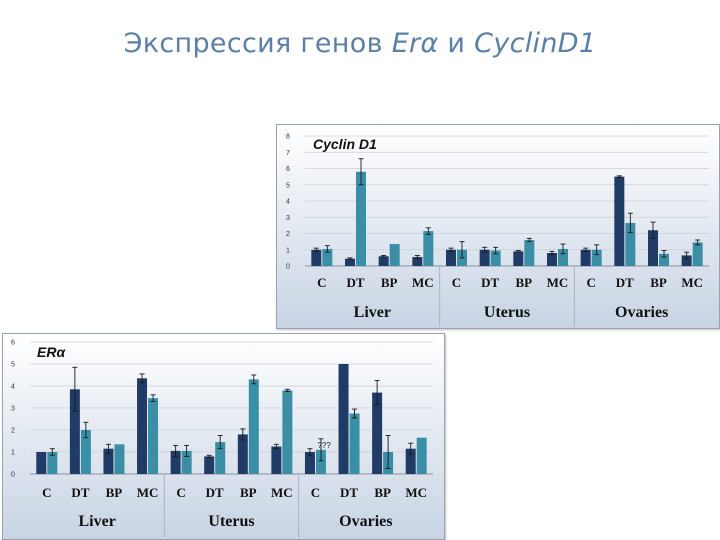 This screenshot has height=540, width=720. Describe the element at coordinates (51, 352) in the screenshot. I see `chart-title: ERα` at that location.